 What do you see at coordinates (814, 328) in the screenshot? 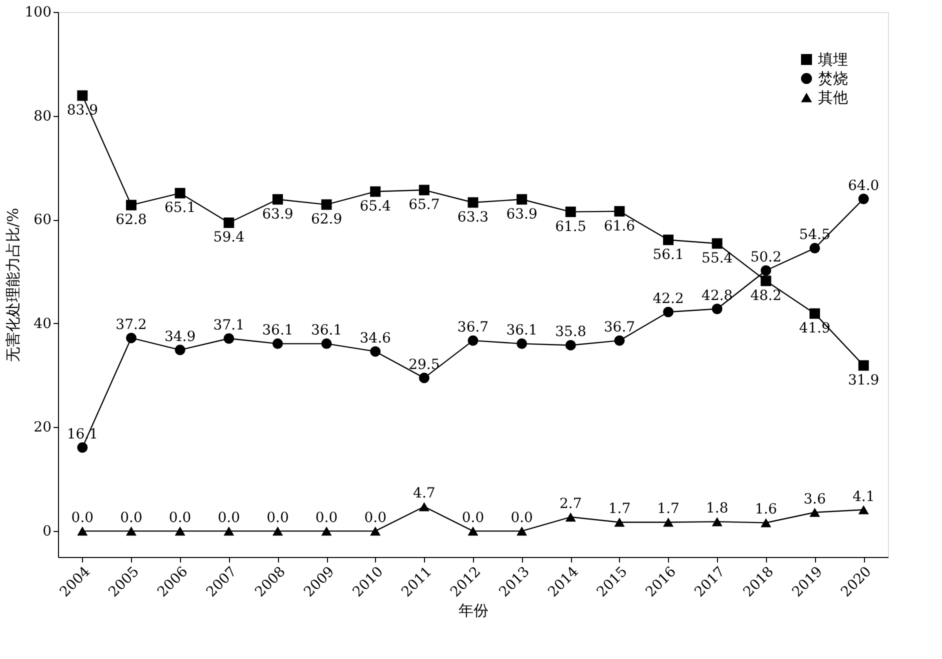
I see `data-label: 41.9` at bounding box center [814, 328].